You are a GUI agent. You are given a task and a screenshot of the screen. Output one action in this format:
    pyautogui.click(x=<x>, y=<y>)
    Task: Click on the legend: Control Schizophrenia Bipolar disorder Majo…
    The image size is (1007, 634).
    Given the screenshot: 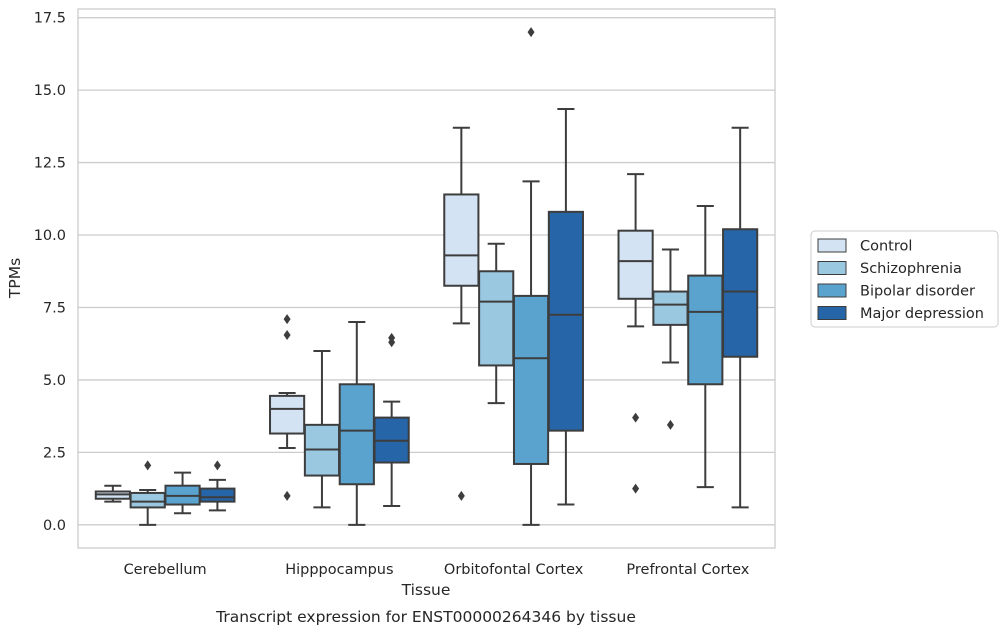 What is the action you would take?
    pyautogui.click(x=904, y=279)
    